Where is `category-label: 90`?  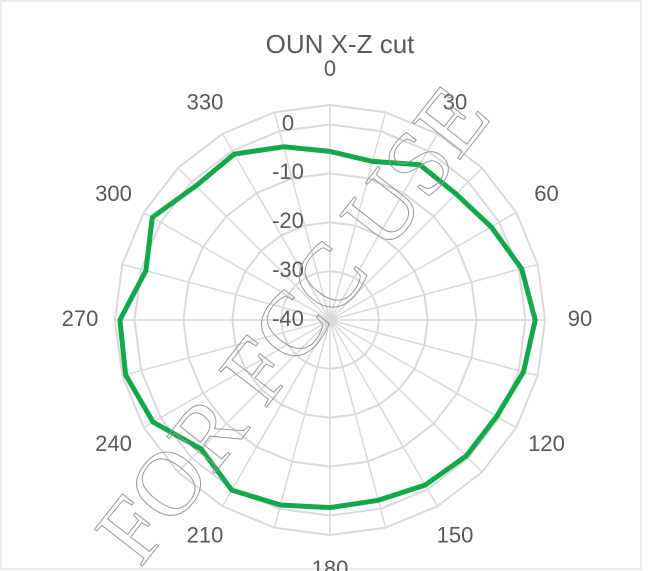
category-label: 90 is located at coordinates (580, 318).